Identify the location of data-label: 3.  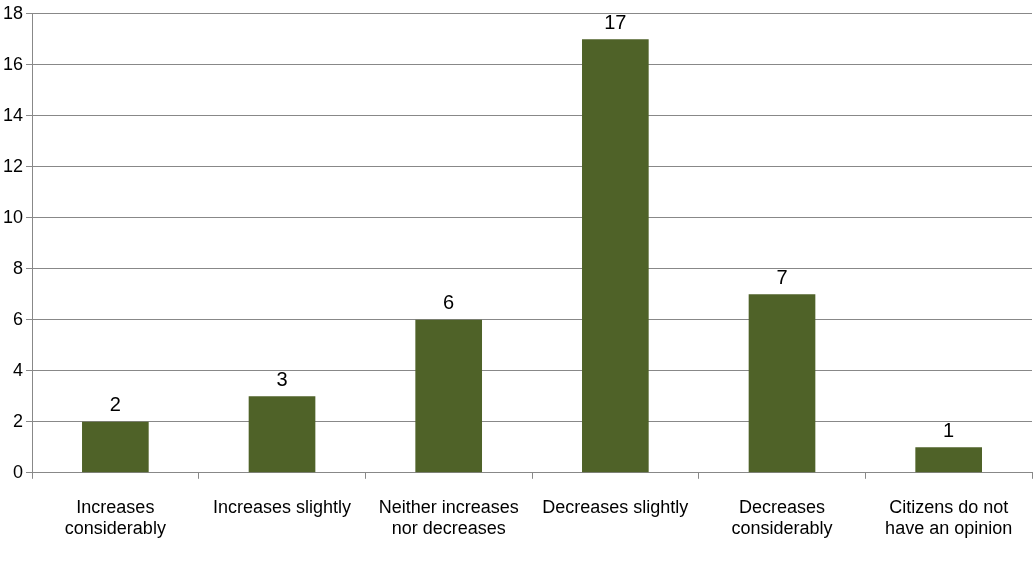
(282, 378).